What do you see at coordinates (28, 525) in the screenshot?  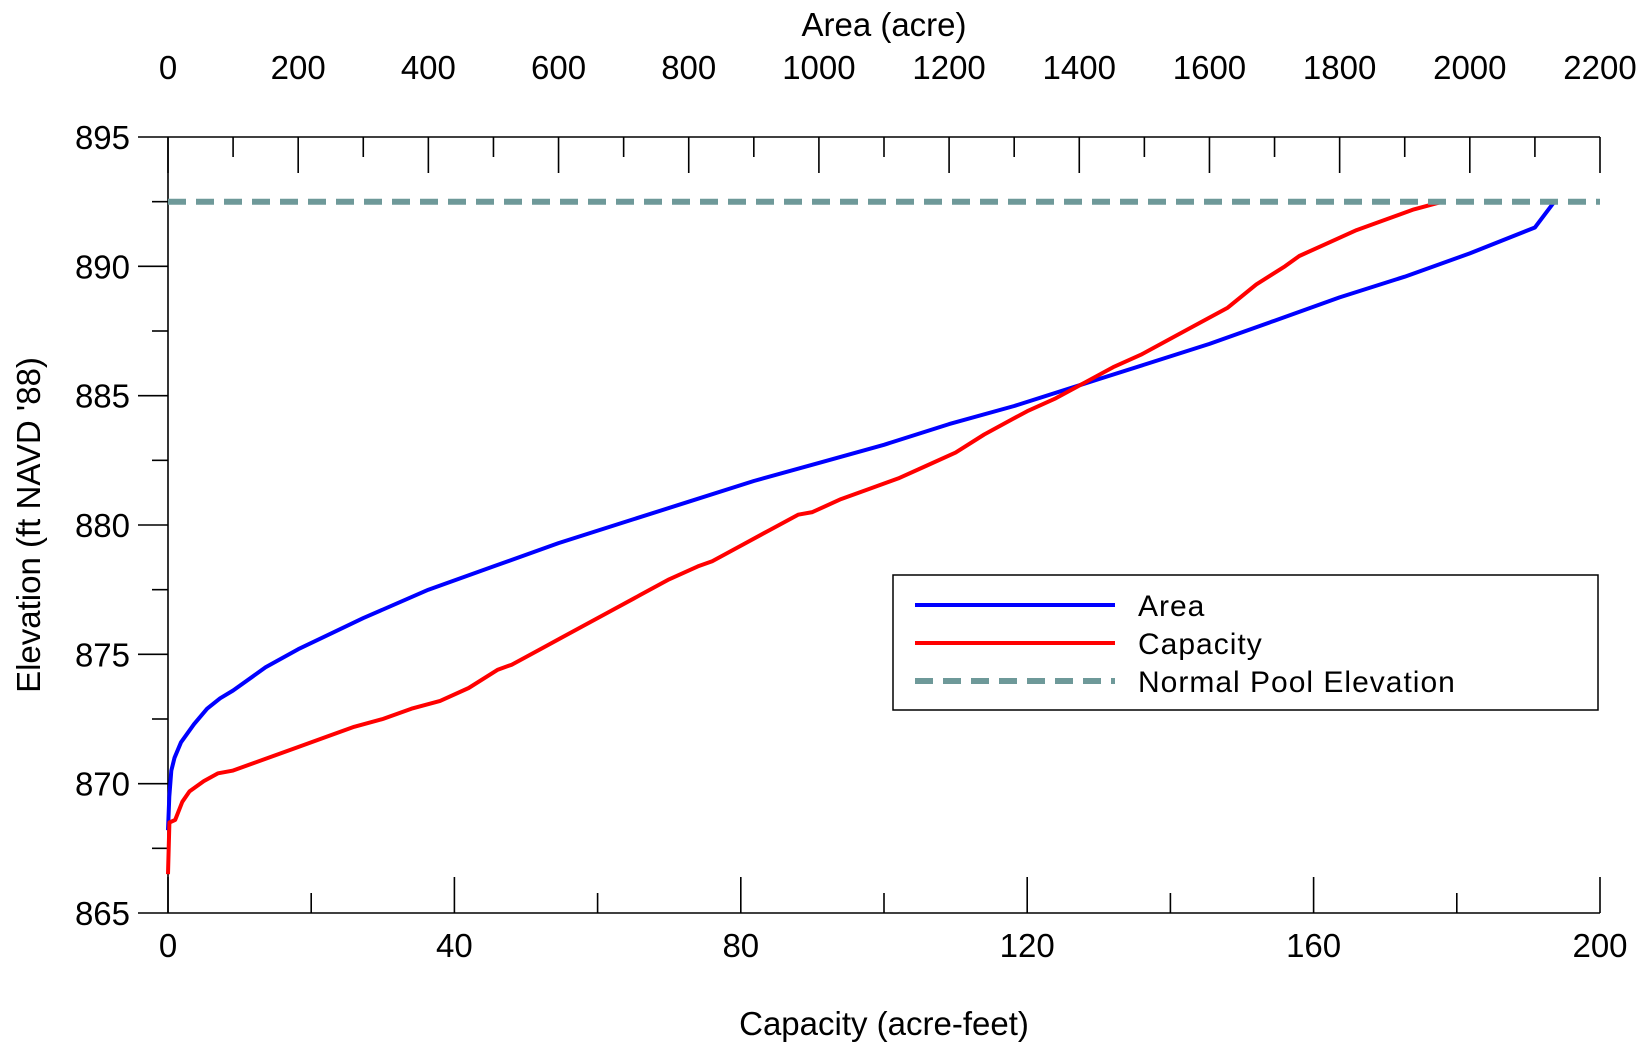 I see `y-axis-title: Elevation (ft NAVD '88)` at bounding box center [28, 525].